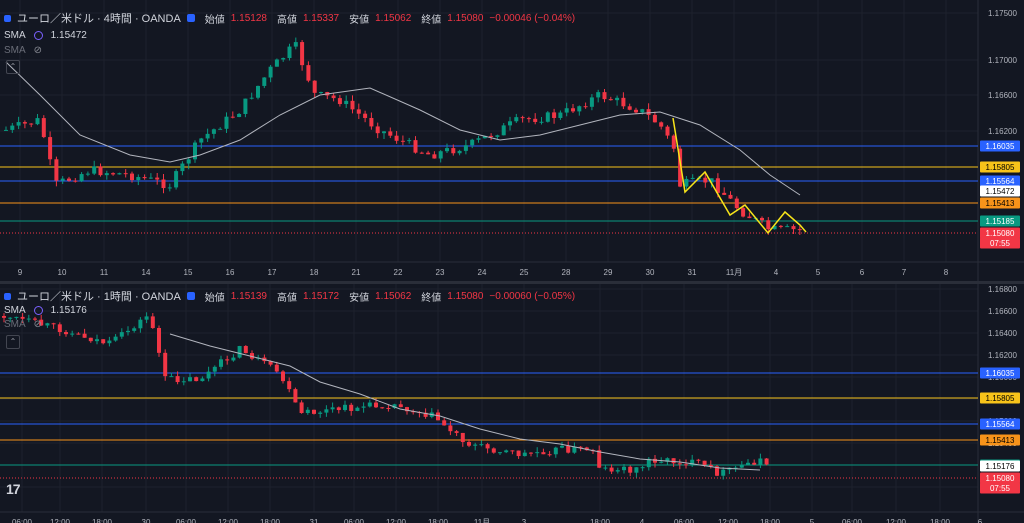  I want to click on time-axis-label: 18:00, so click(600, 520).